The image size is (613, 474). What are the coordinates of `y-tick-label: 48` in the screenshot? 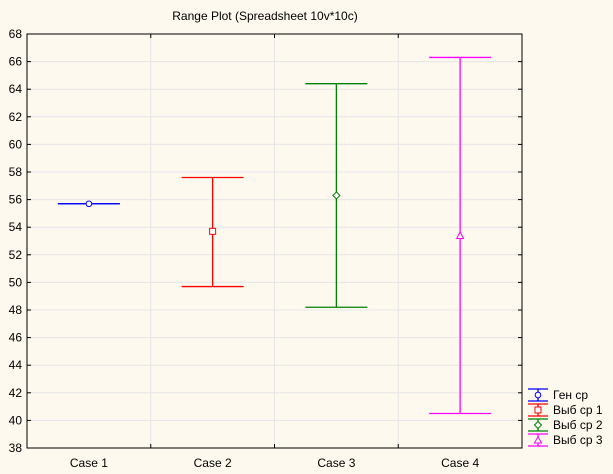 It's located at (16, 310).